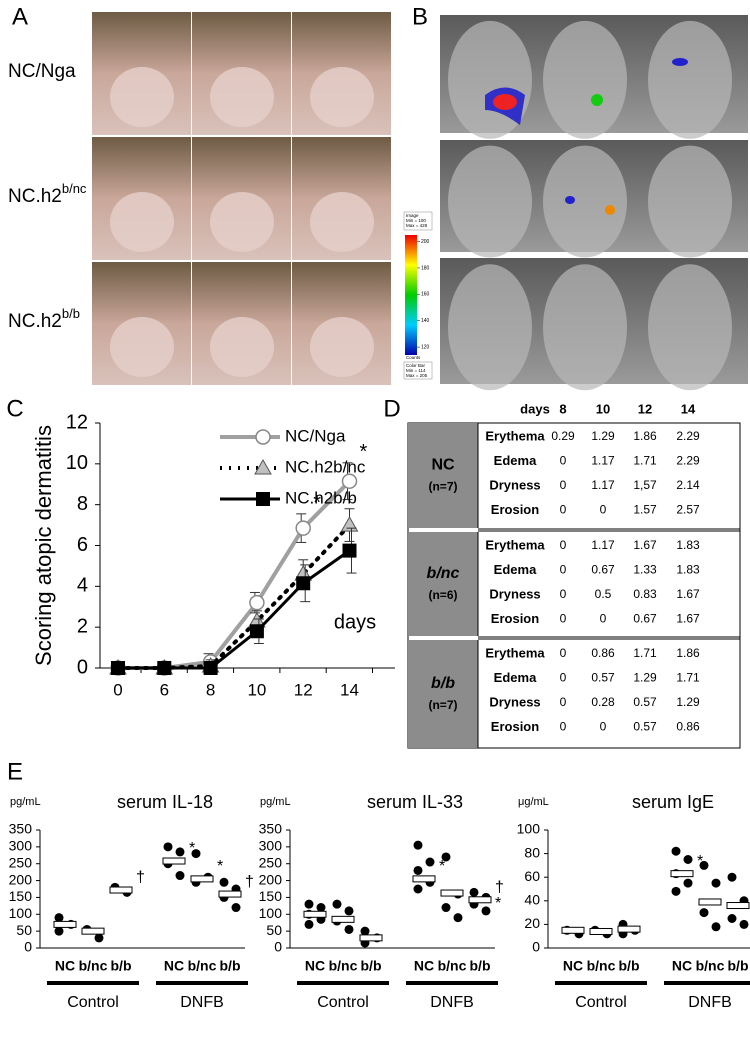 This screenshot has width=750, height=1038. I want to click on panel-label: E, so click(15, 771).